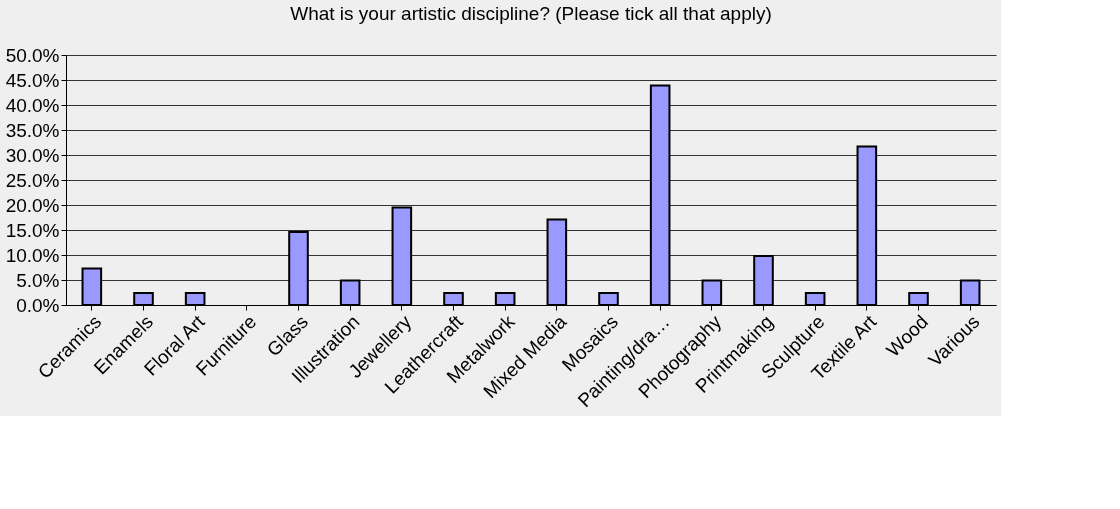 Image resolution: width=1120 pixels, height=509 pixels. What do you see at coordinates (38, 280) in the screenshot?
I see `y-tick-label: 5.0%` at bounding box center [38, 280].